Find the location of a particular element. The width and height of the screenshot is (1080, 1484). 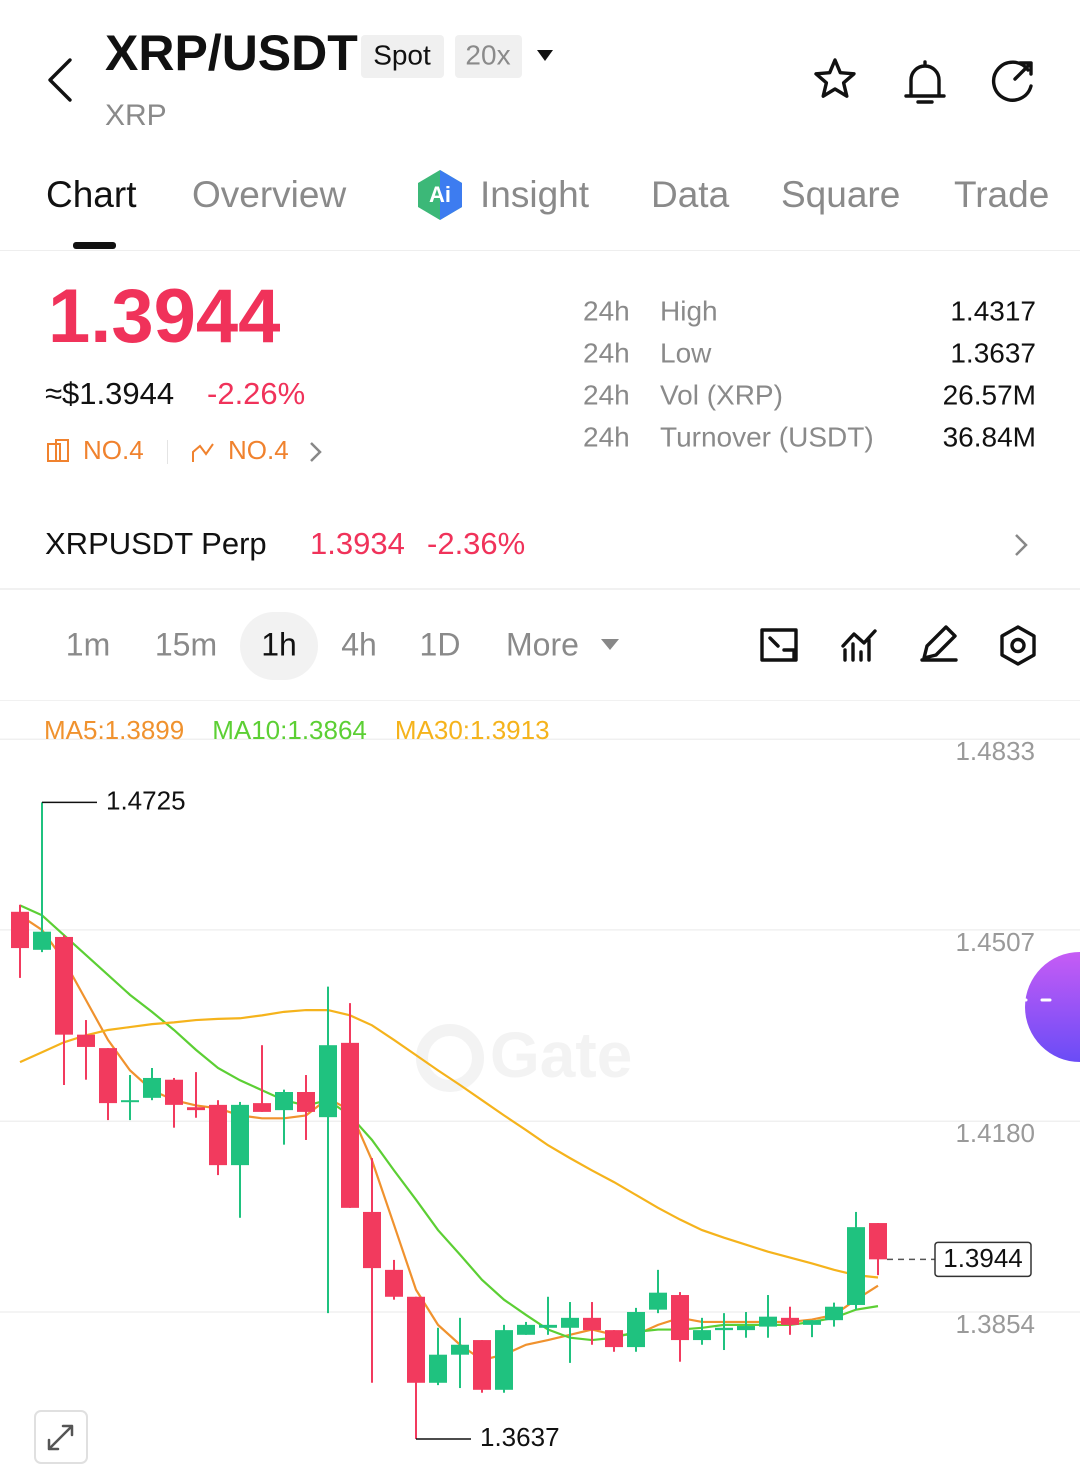

tab: Overview is located at coordinates (269, 194).